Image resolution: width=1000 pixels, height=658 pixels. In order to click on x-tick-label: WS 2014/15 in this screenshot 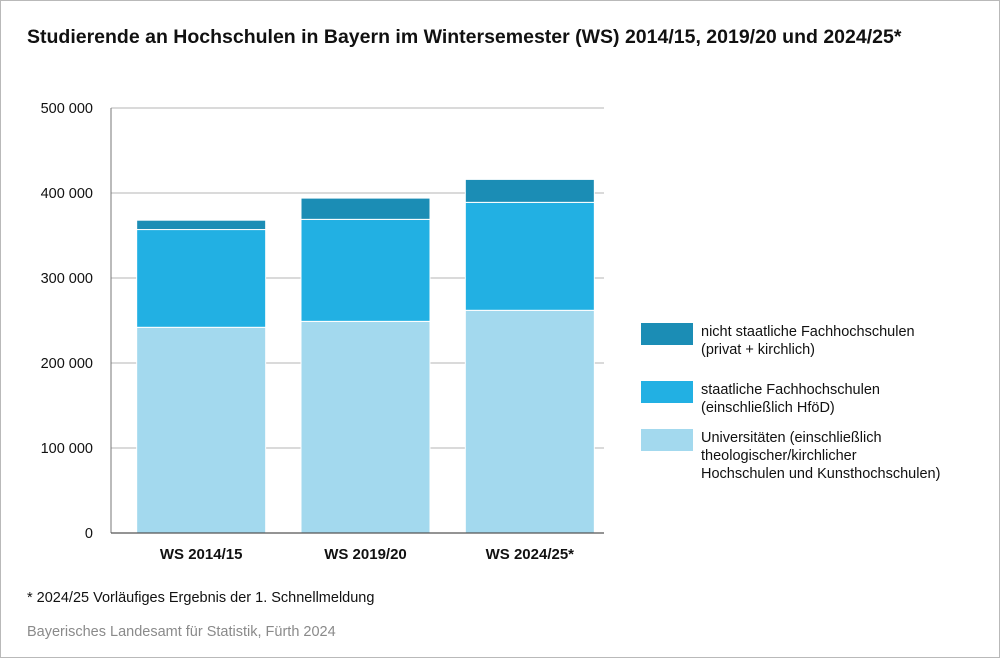, I will do `click(201, 554)`.